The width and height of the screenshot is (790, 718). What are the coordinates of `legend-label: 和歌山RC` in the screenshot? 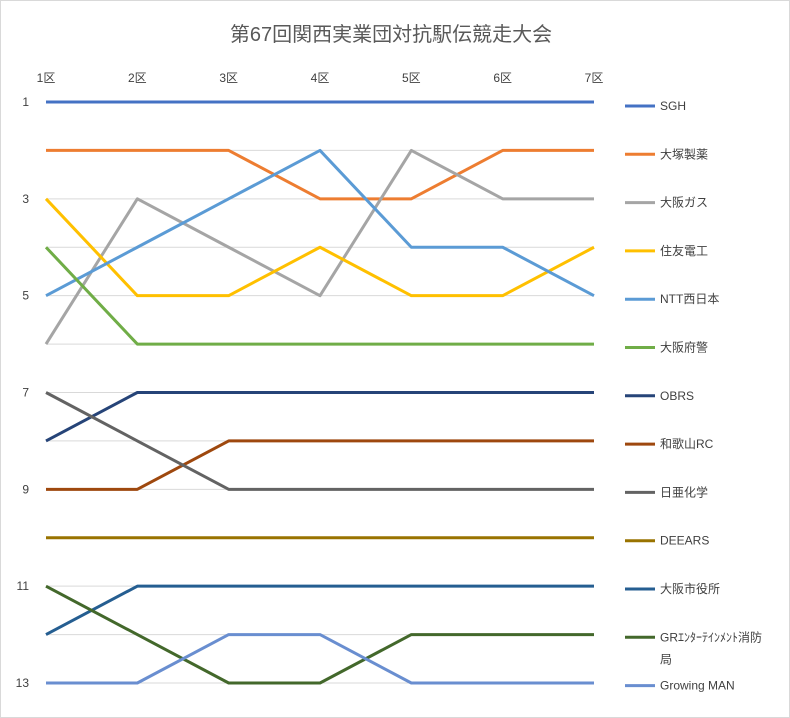 It's located at (687, 443).